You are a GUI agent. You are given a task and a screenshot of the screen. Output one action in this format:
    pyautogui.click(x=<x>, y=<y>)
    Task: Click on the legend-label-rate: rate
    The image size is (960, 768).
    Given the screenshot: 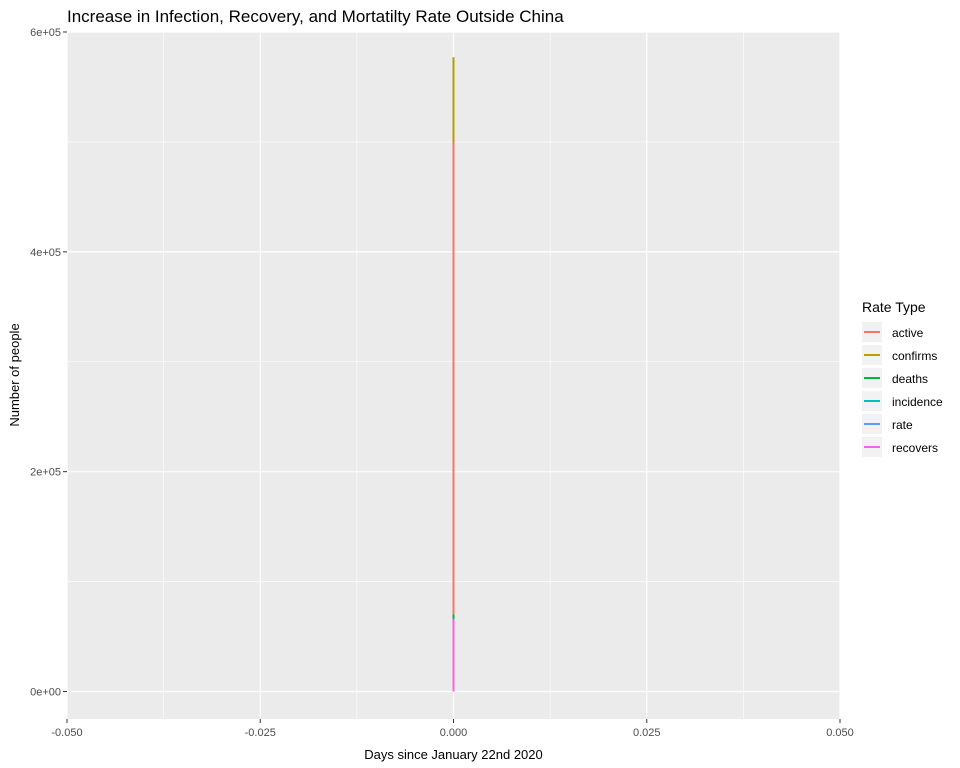 What is the action you would take?
    pyautogui.click(x=902, y=425)
    